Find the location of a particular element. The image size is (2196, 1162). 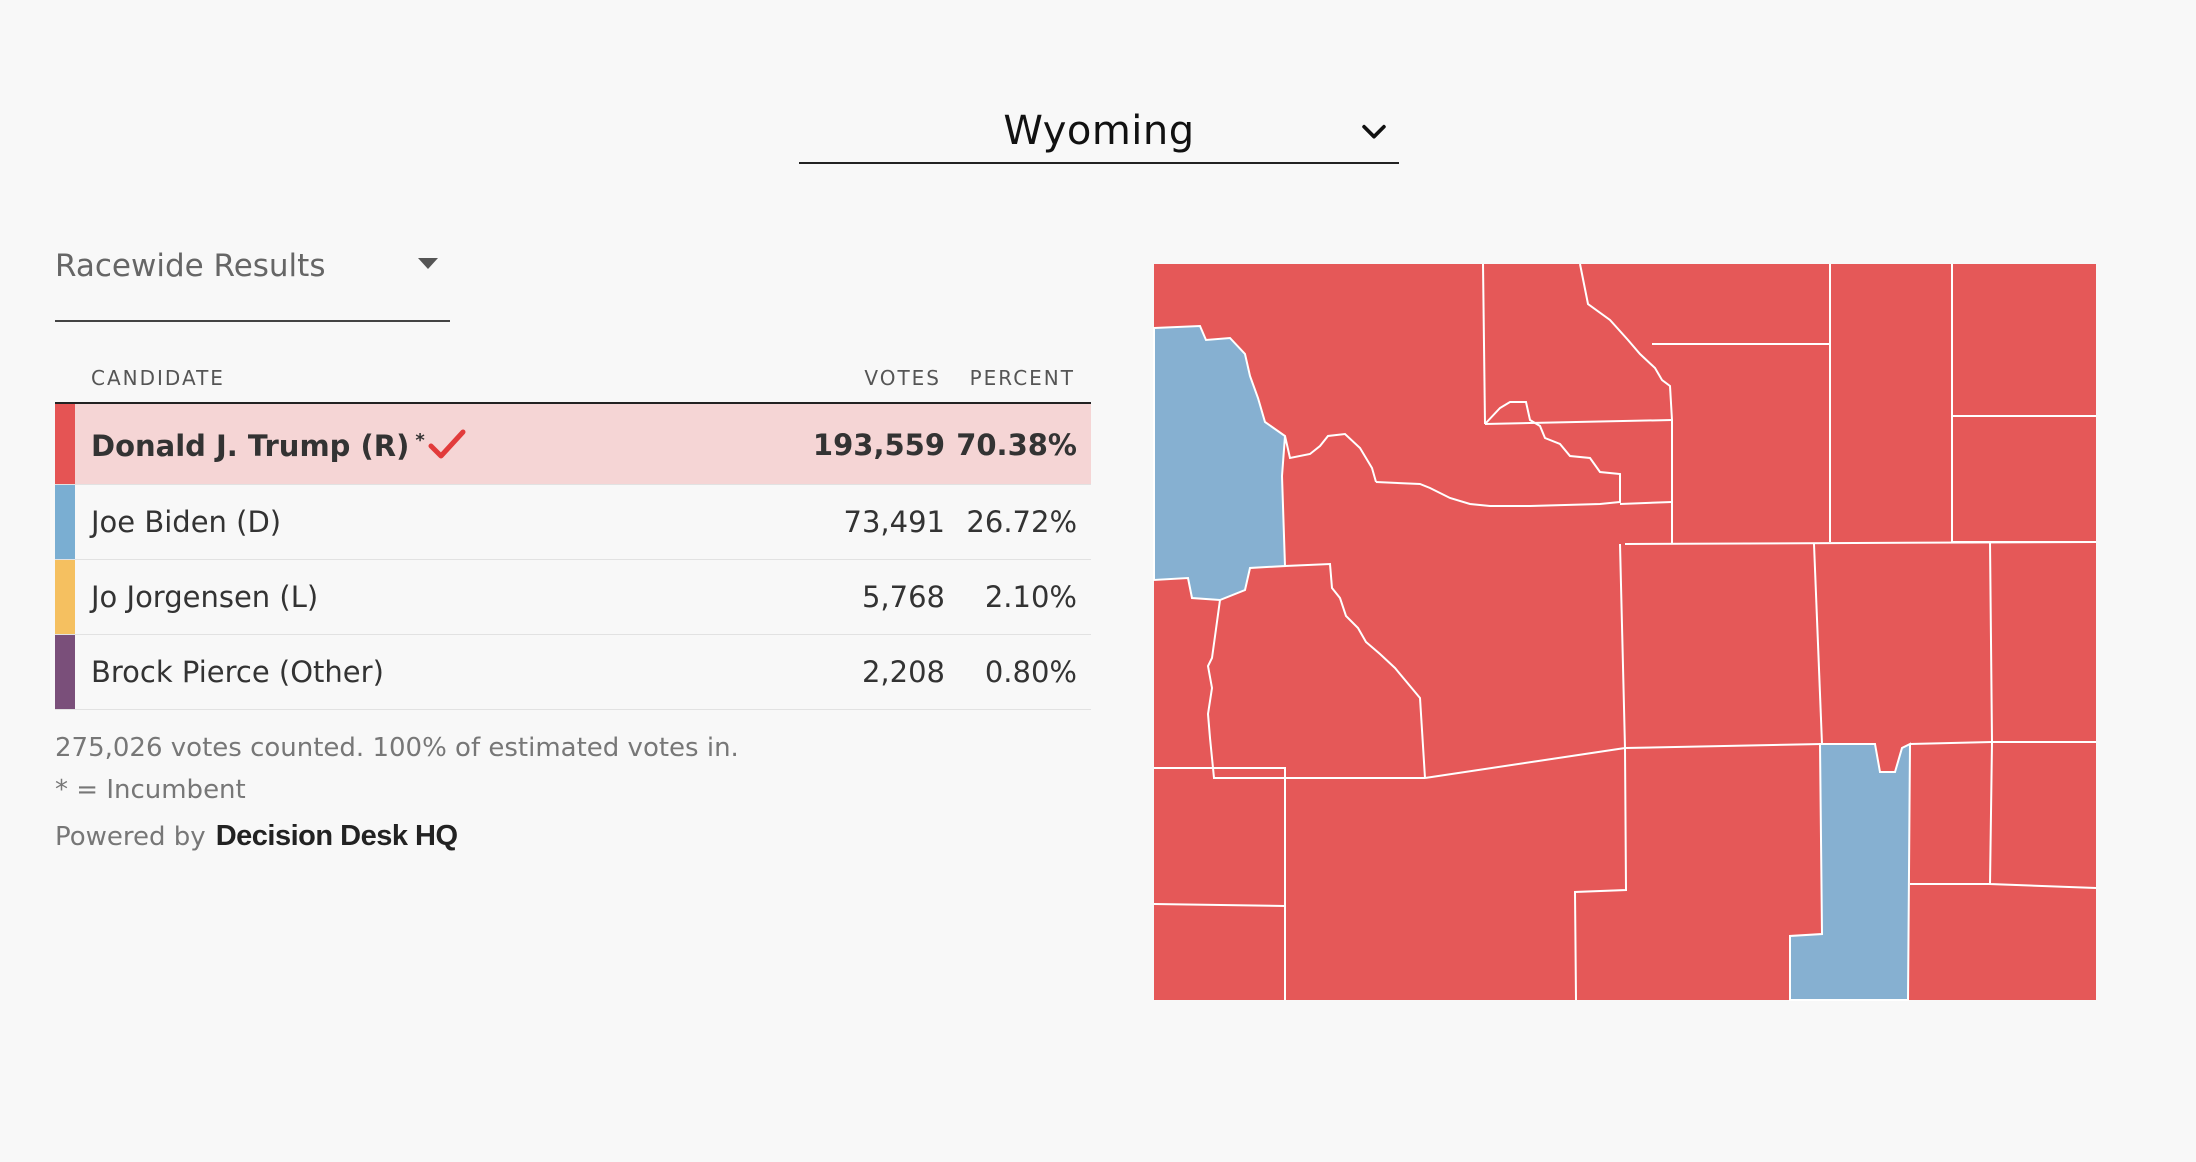

header-percent: PERCENT is located at coordinates (1022, 378).